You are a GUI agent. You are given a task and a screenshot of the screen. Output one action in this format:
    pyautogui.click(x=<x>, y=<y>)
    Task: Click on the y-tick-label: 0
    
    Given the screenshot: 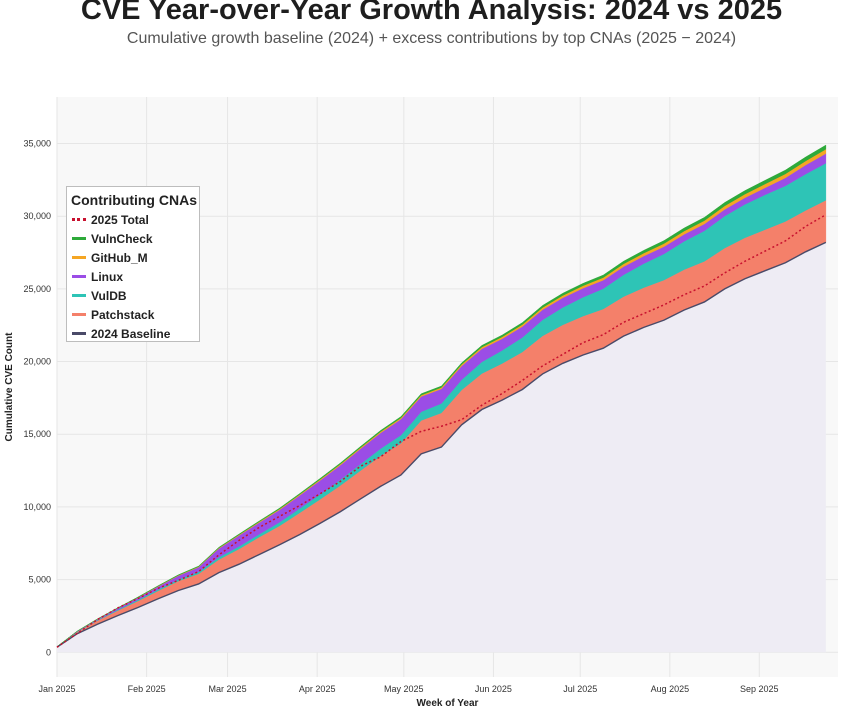 What is the action you would take?
    pyautogui.click(x=48, y=652)
    